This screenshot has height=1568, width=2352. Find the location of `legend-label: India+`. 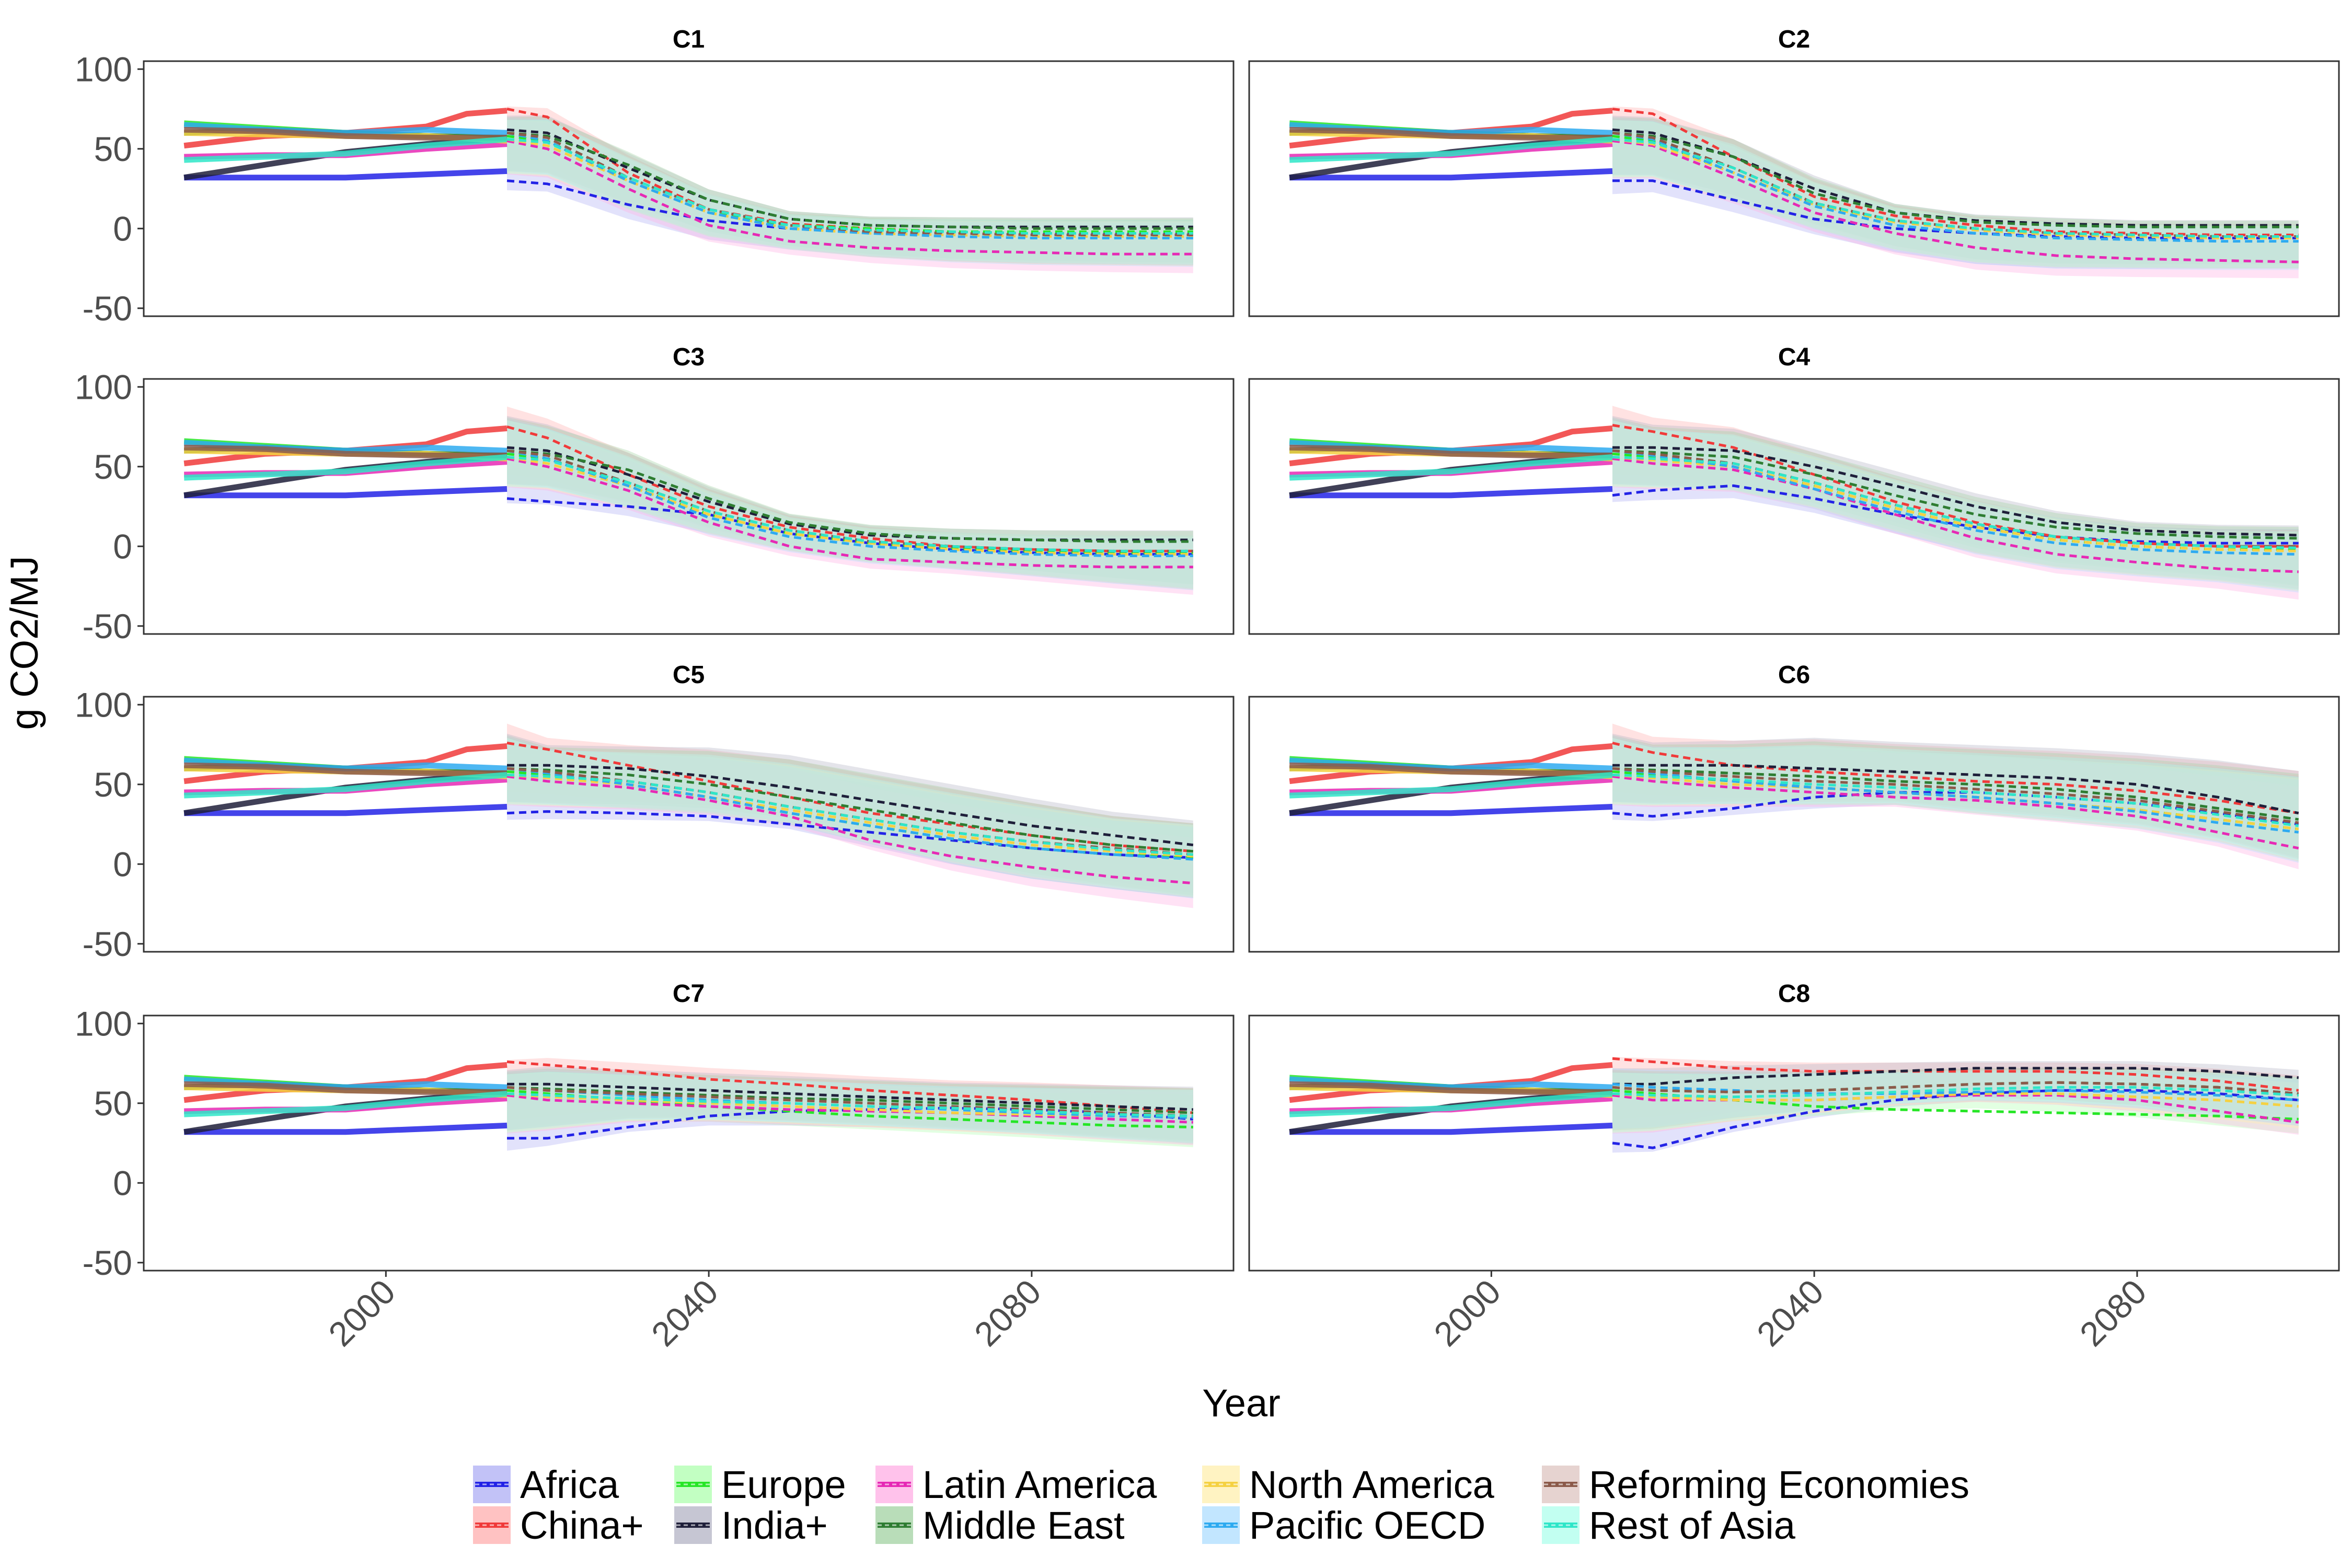

legend-label: India+ is located at coordinates (774, 1525).